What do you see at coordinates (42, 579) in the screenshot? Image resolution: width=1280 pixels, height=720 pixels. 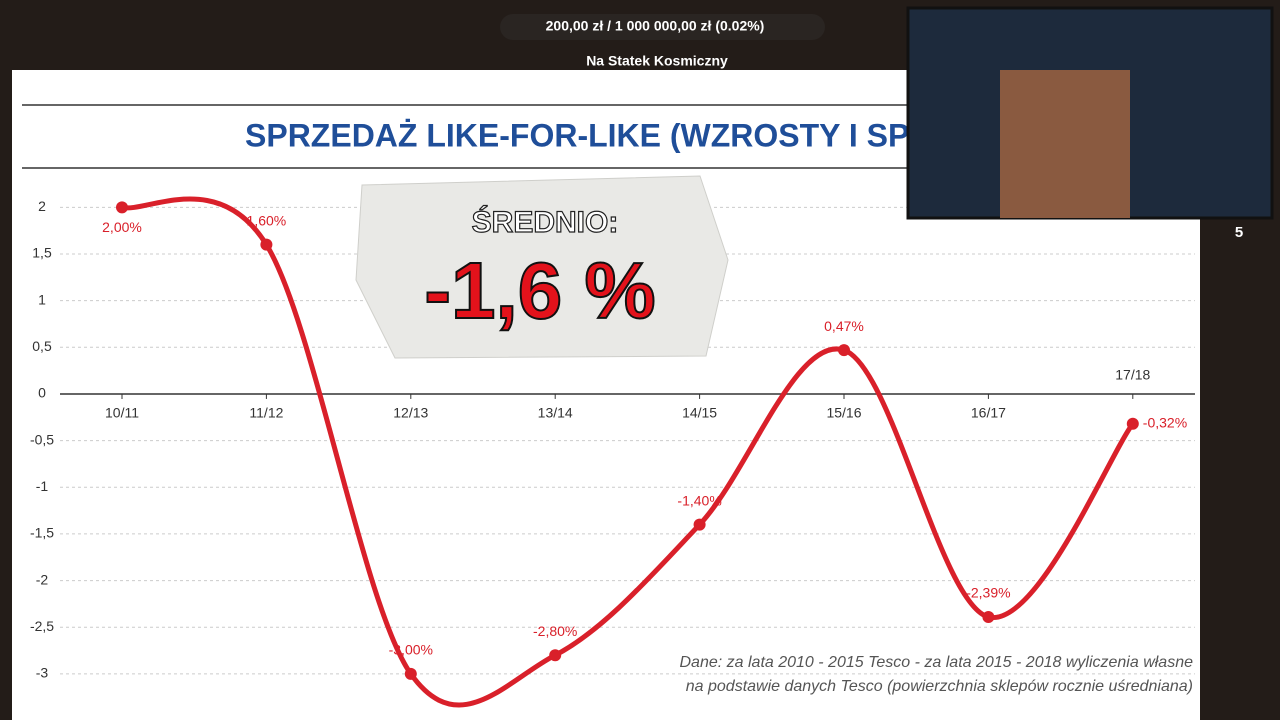 I see `y-tick-label: -2` at bounding box center [42, 579].